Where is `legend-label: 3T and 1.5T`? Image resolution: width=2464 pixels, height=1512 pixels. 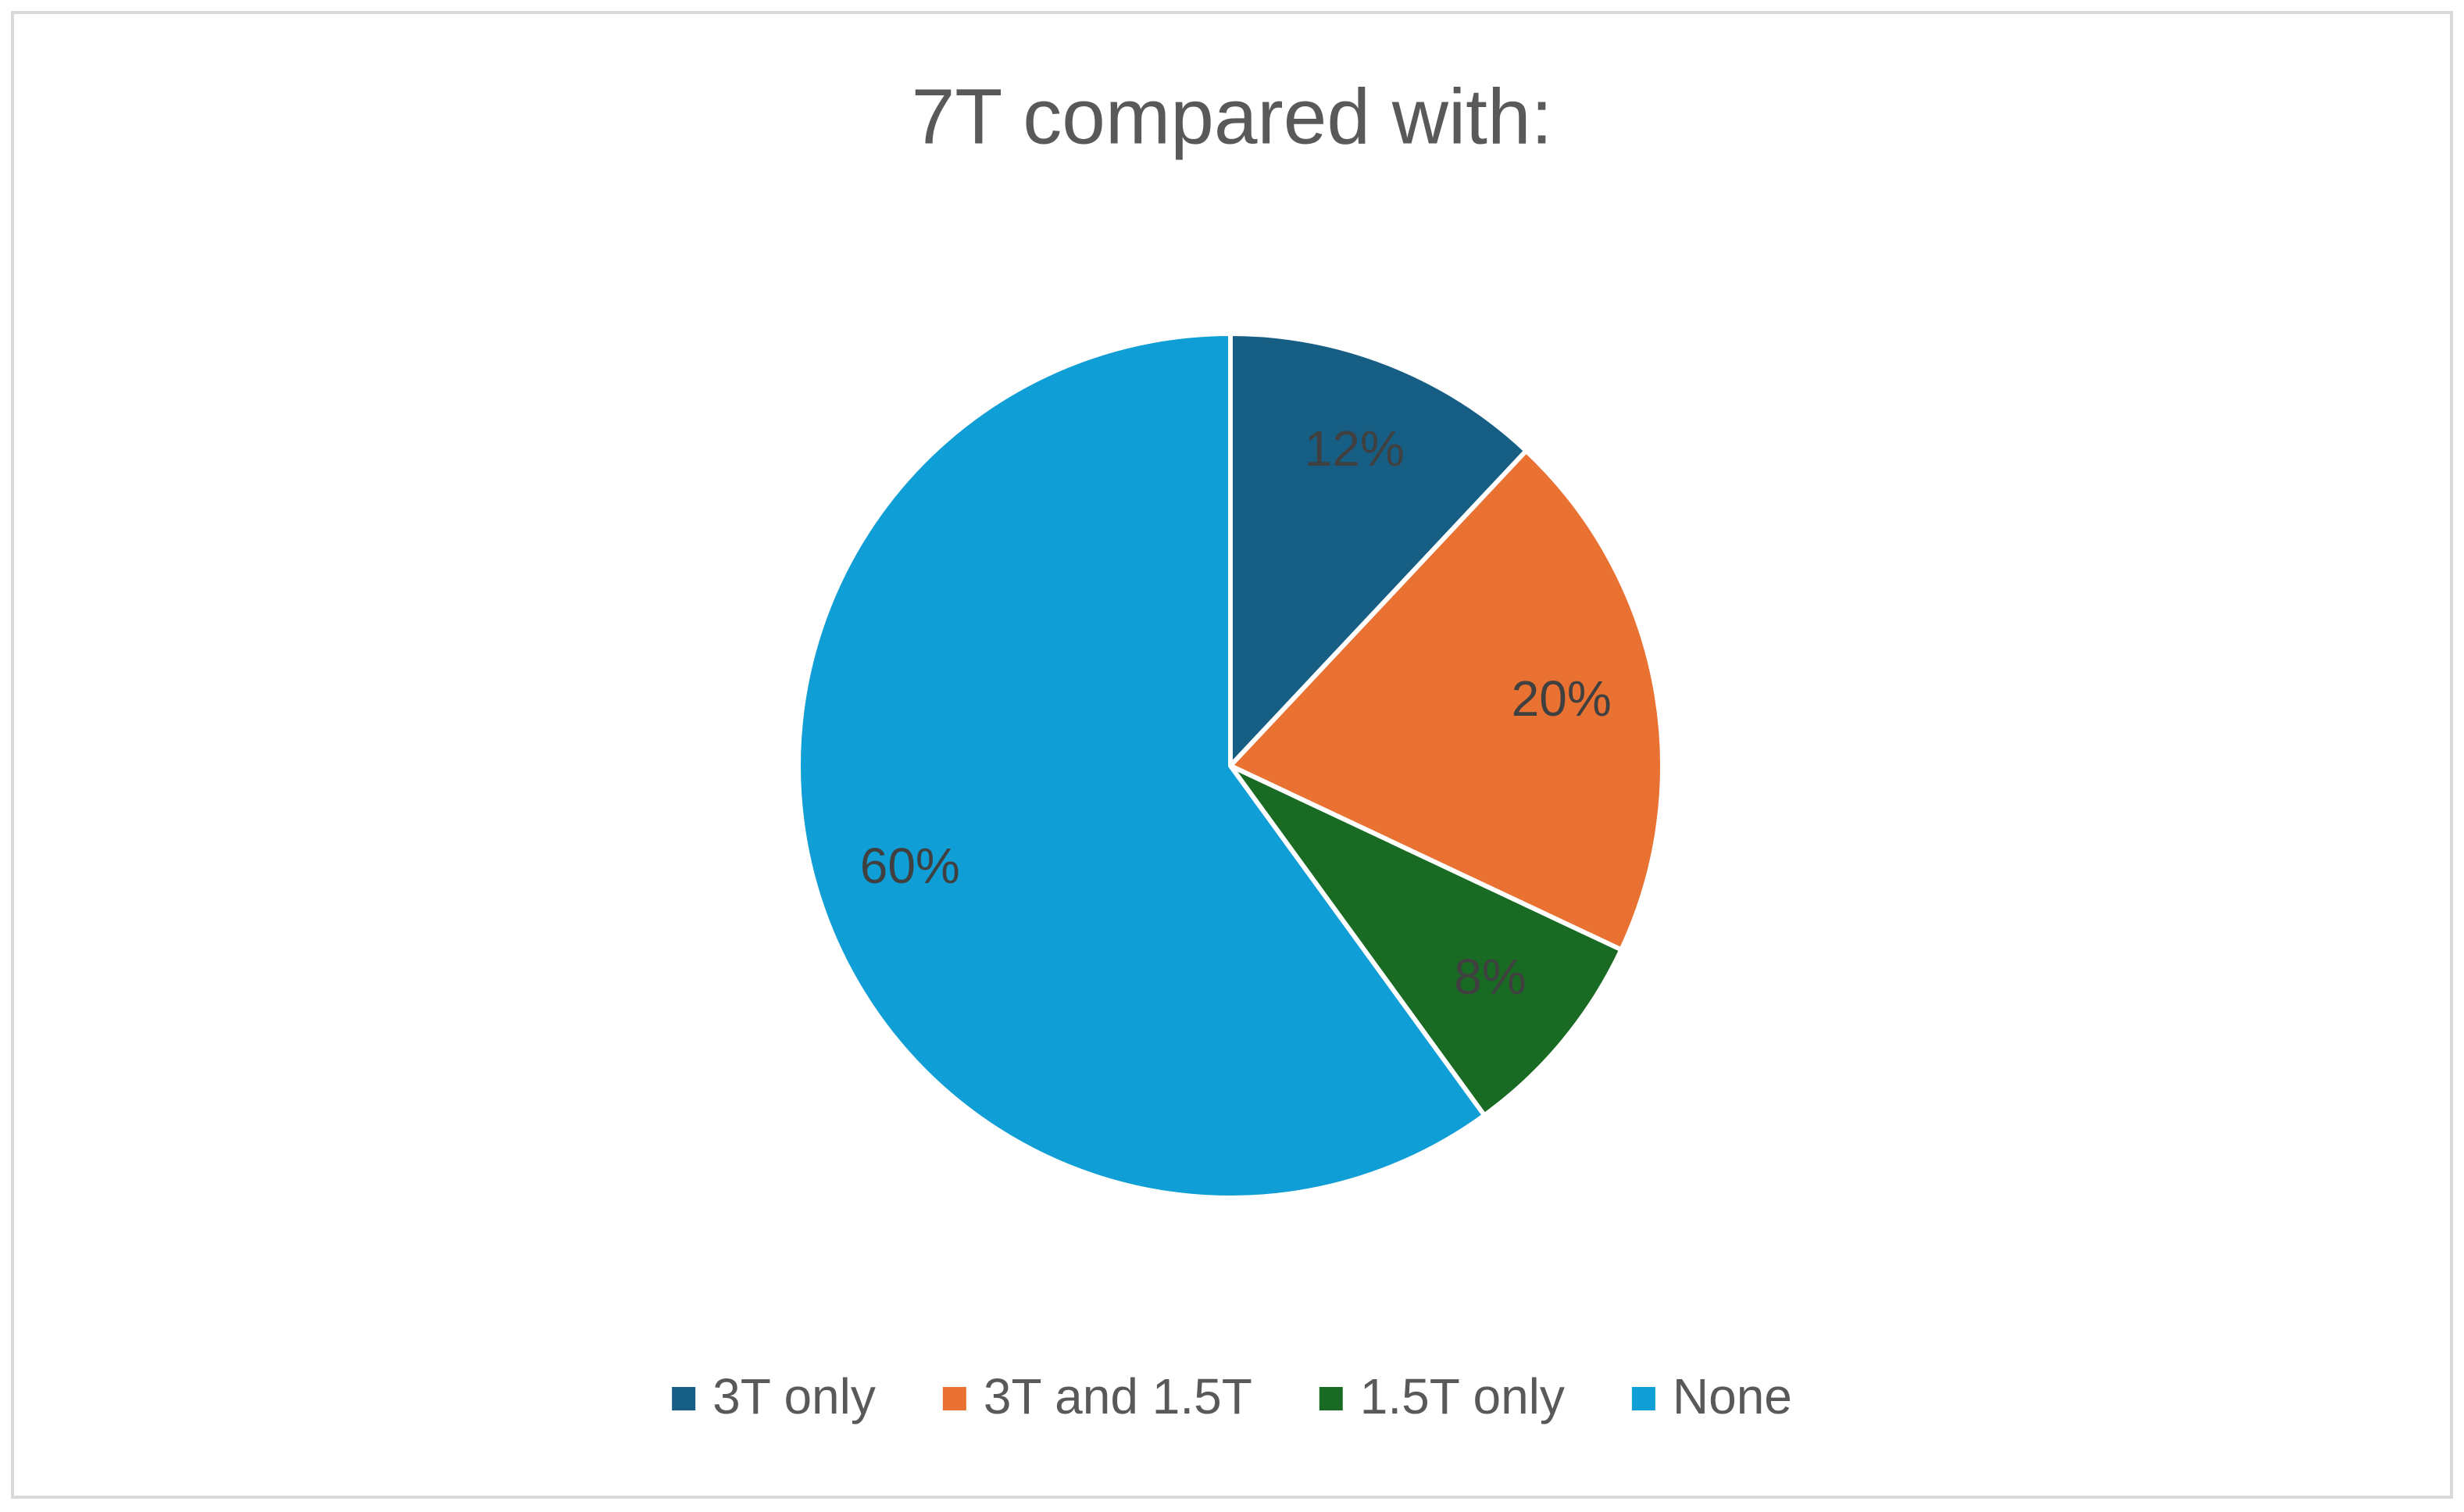
legend-label: 3T and 1.5T is located at coordinates (1118, 1396).